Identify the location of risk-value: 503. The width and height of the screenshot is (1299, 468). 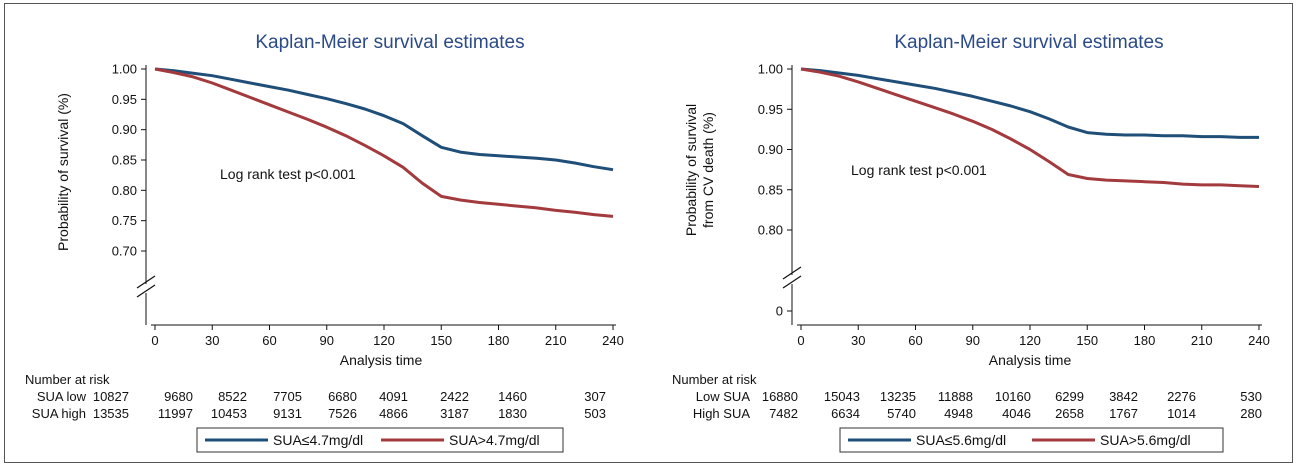
(595, 413).